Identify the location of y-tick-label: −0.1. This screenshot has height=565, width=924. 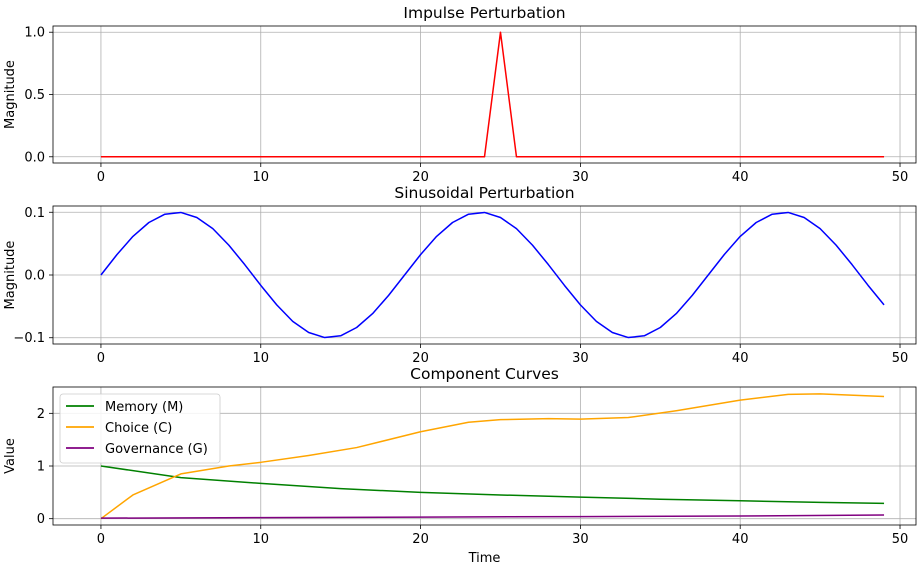
(29, 338).